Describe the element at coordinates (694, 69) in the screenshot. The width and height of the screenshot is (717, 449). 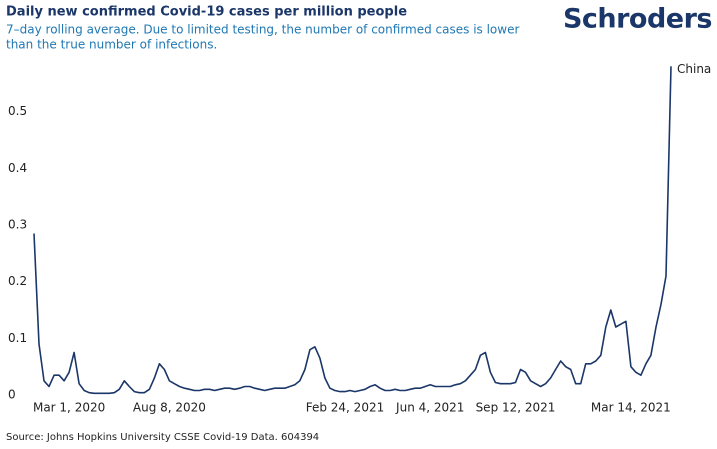
I see `series-label: China` at that location.